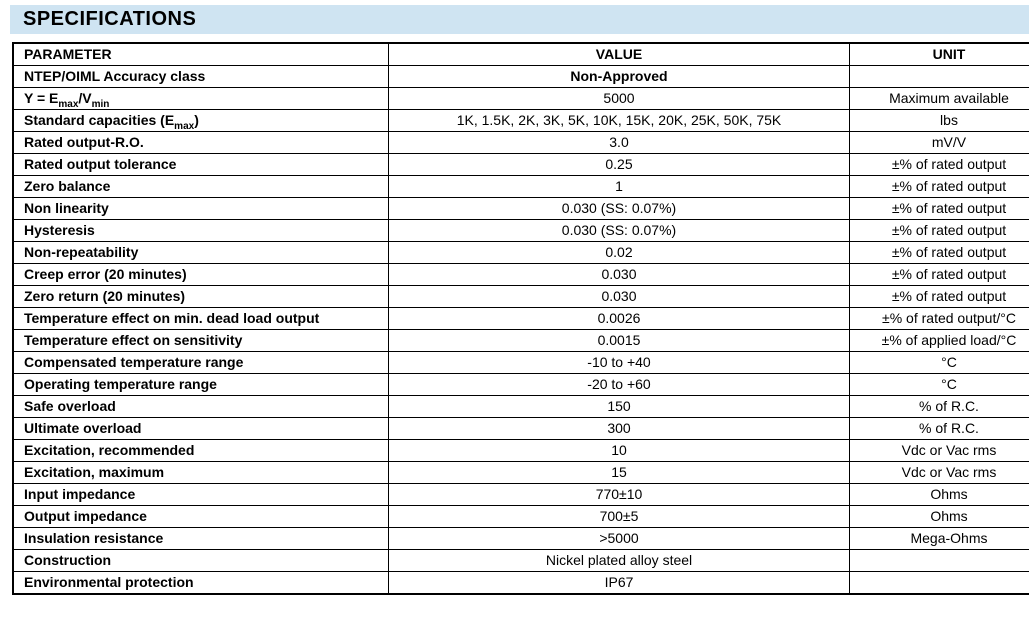 The width and height of the screenshot is (1029, 619). I want to click on parameter-cell: Rated output-R.O., so click(200, 142).